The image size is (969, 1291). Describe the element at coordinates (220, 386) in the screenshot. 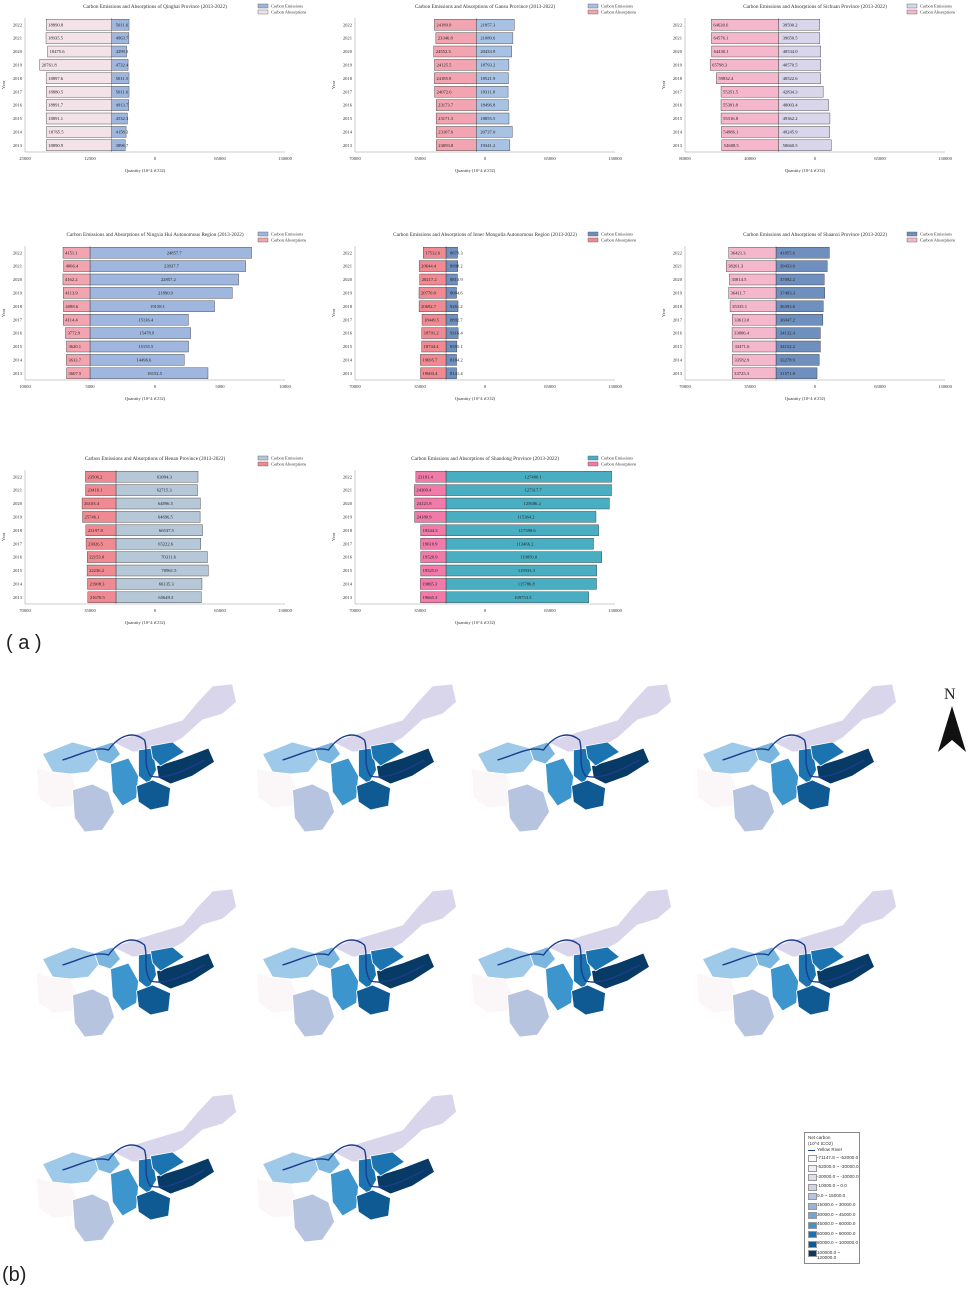

I see `x-tick-label: 5000` at that location.